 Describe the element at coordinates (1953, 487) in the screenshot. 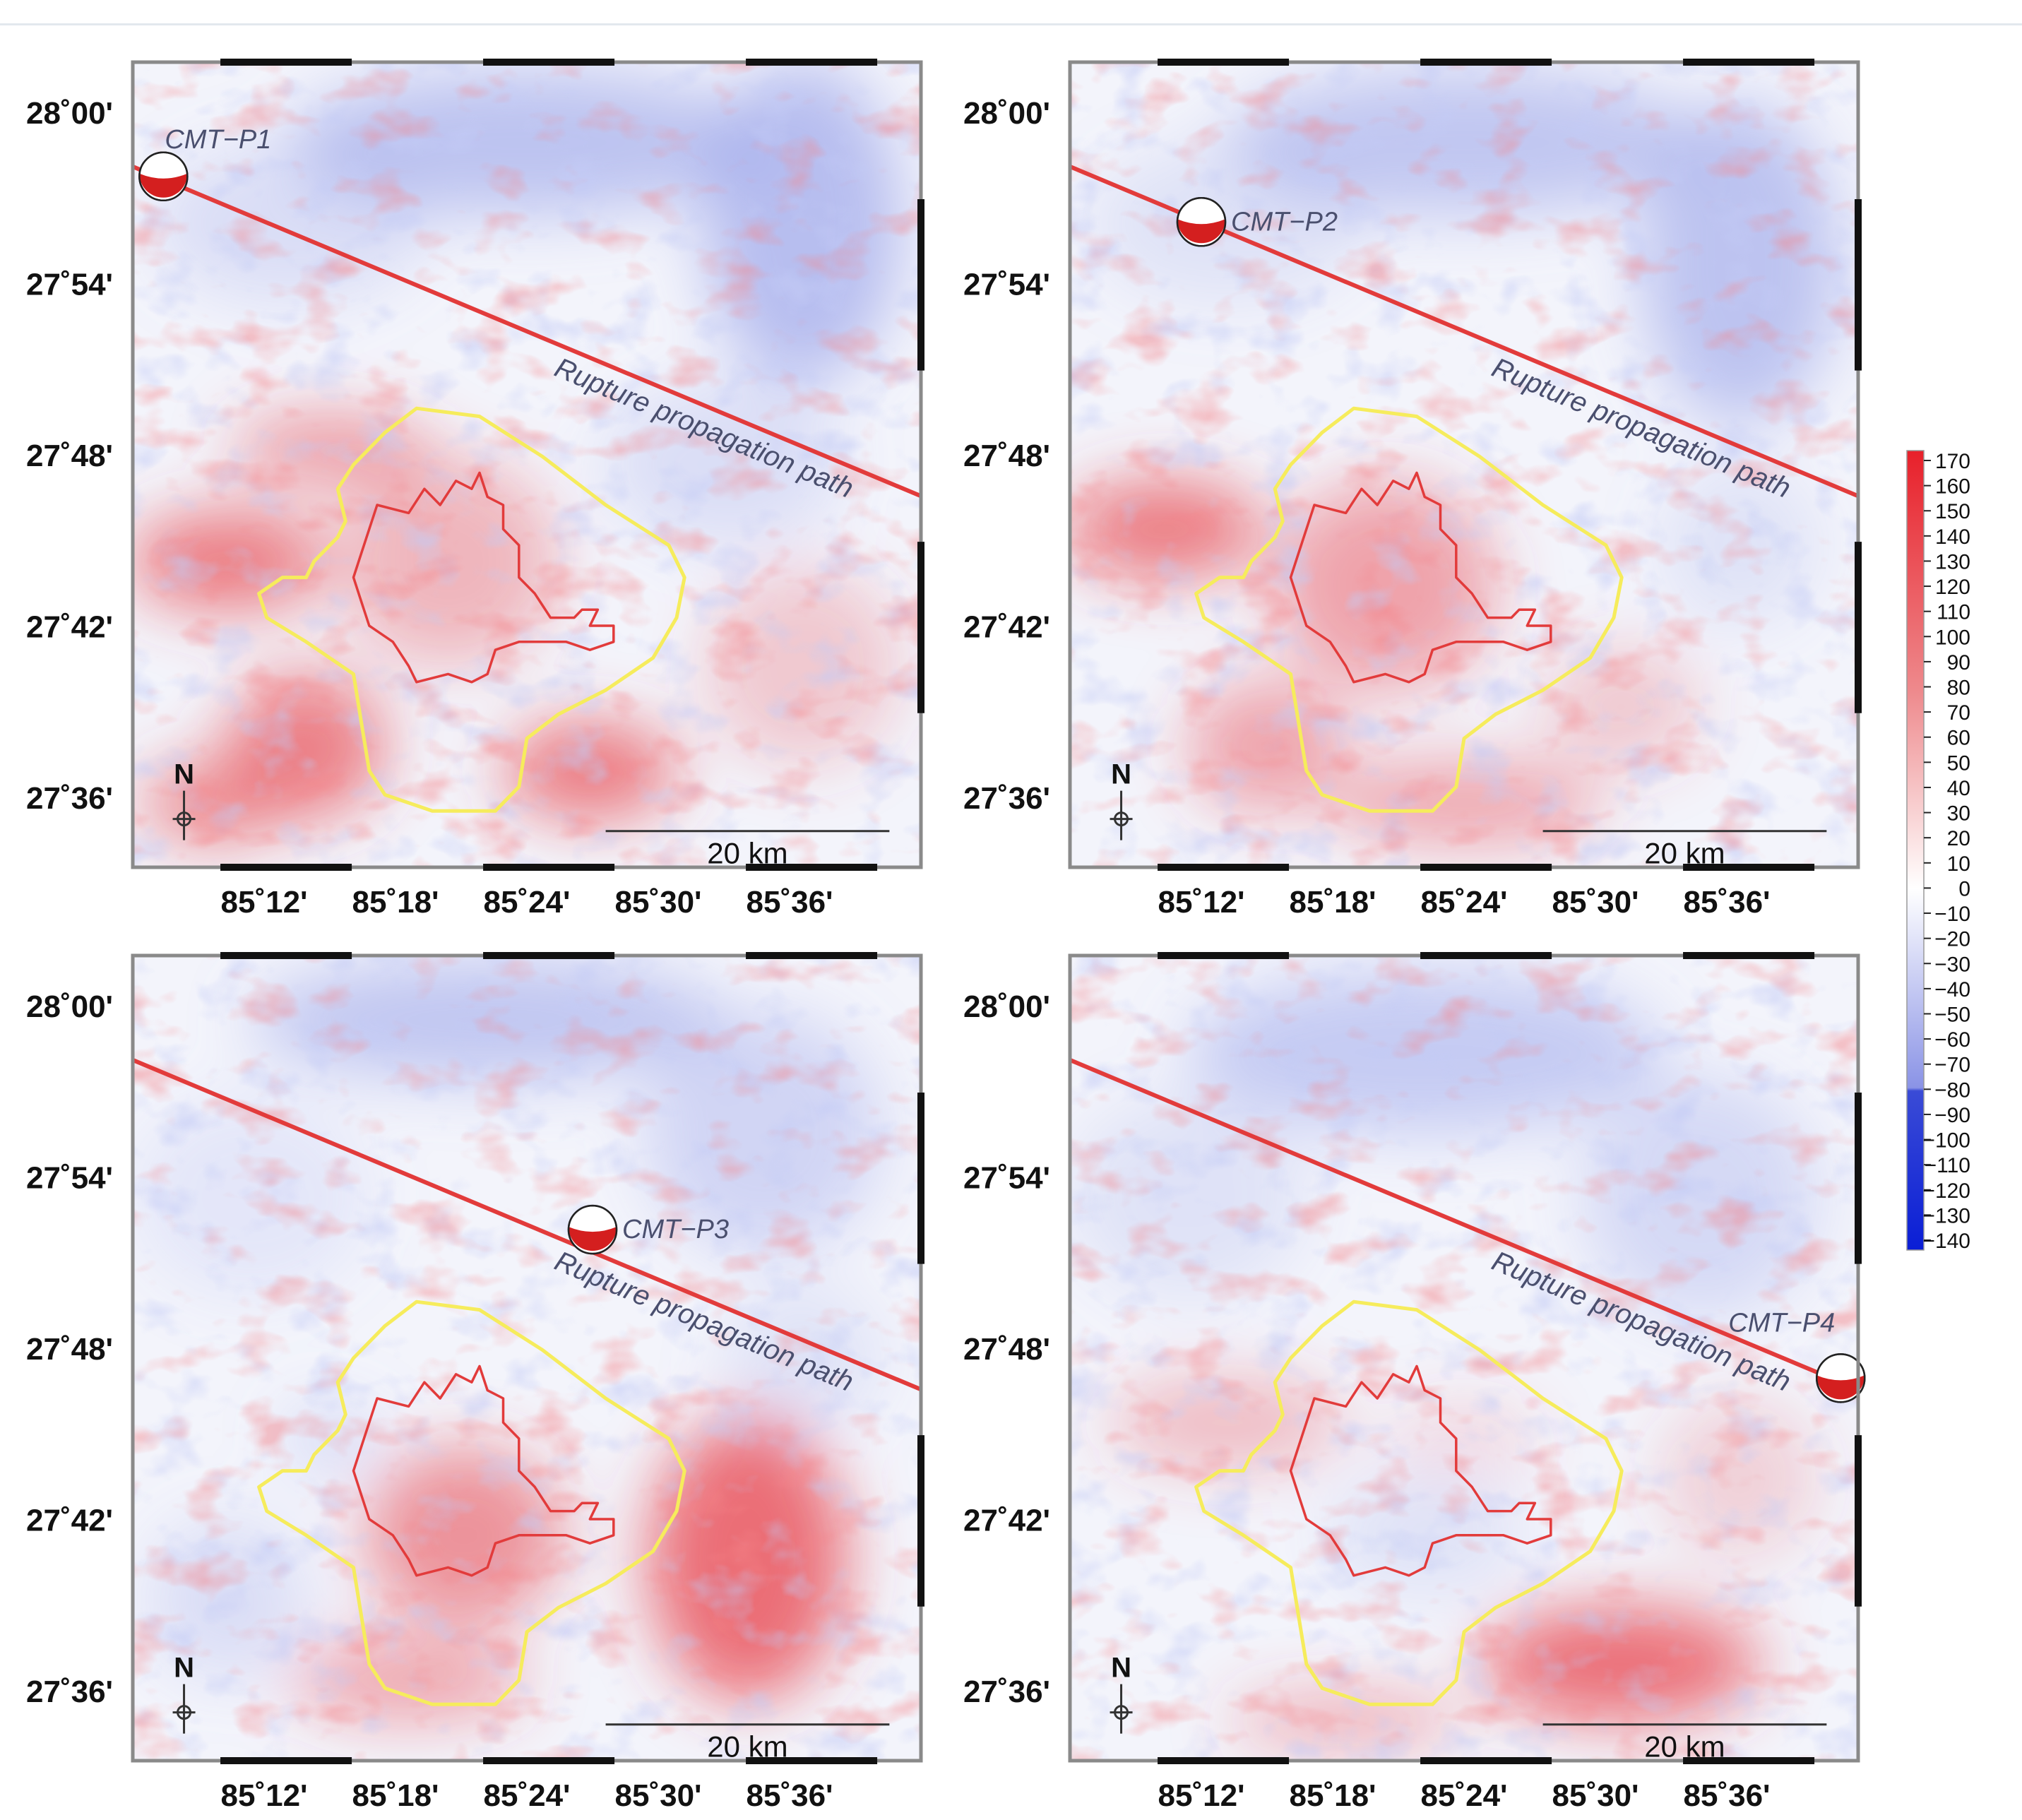

I see `colorbar-label: 160` at that location.